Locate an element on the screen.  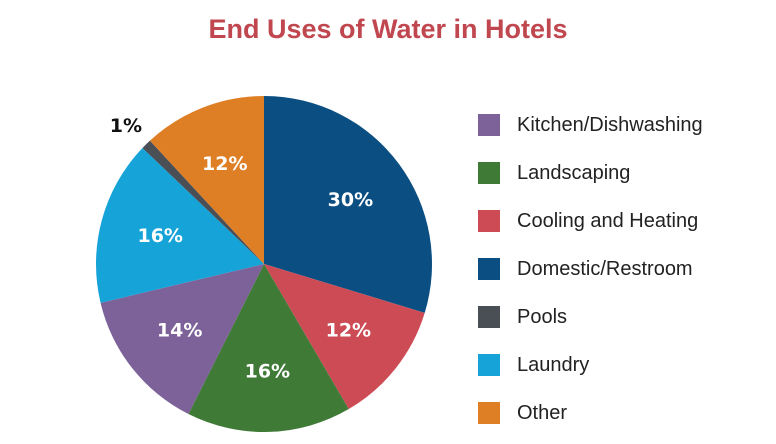
slice-label-landscaping: 16% is located at coordinates (267, 371).